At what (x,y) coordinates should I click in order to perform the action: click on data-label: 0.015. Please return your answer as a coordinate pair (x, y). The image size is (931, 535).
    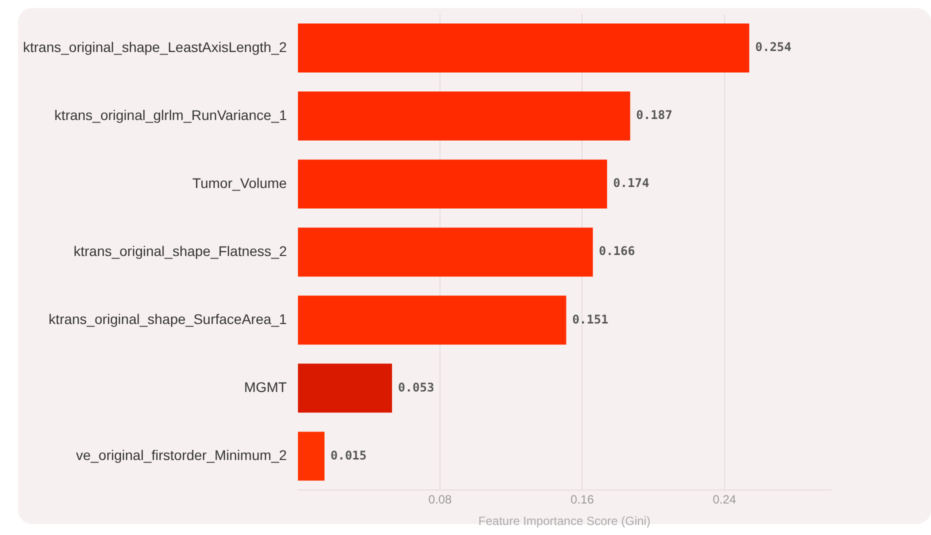
    Looking at the image, I should click on (348, 455).